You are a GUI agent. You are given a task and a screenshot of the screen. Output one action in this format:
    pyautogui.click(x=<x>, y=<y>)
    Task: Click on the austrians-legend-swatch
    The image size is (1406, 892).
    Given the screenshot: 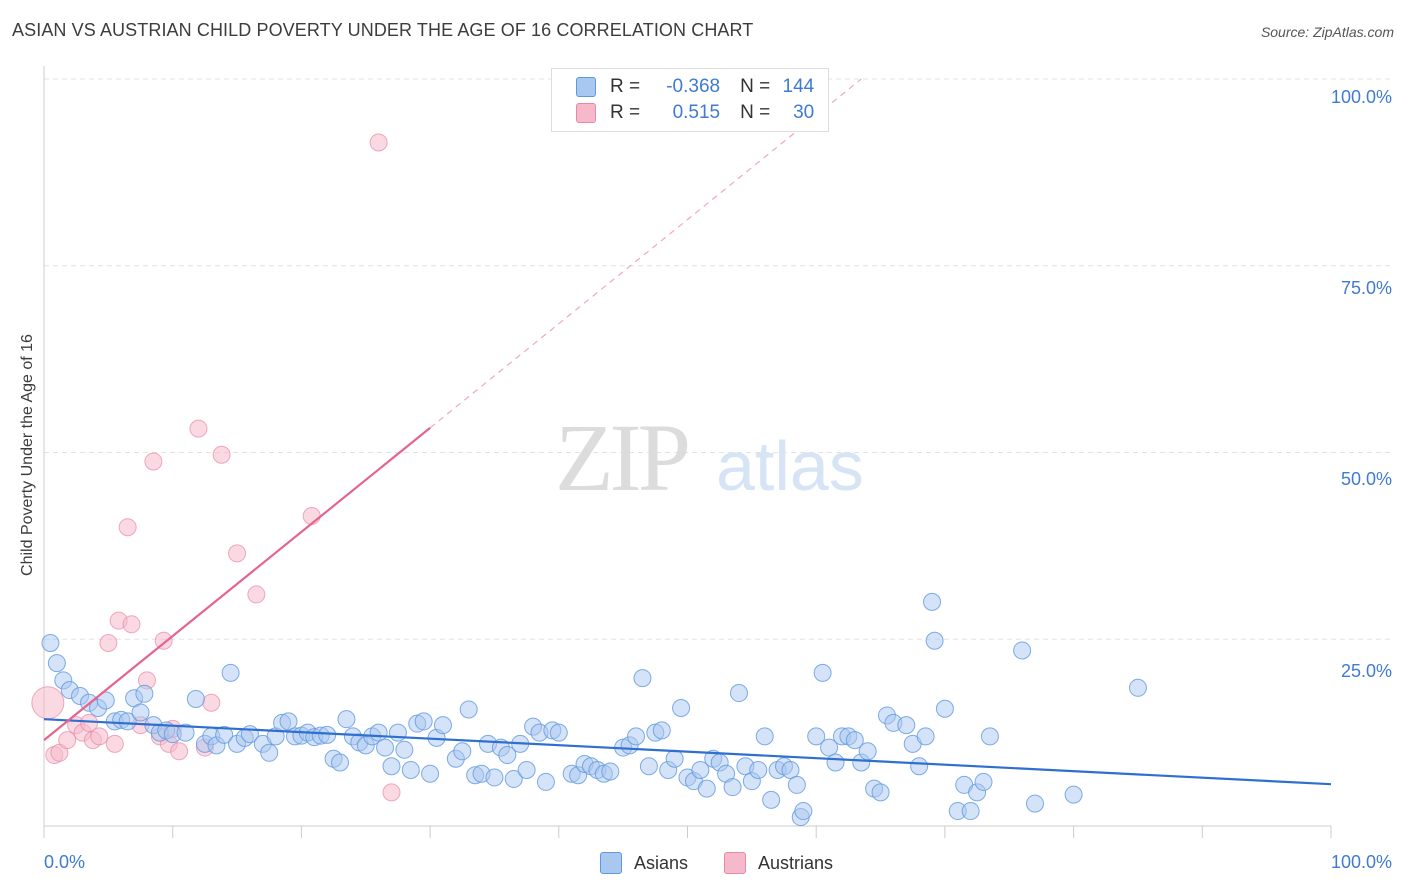 What is the action you would take?
    pyautogui.click(x=735, y=863)
    